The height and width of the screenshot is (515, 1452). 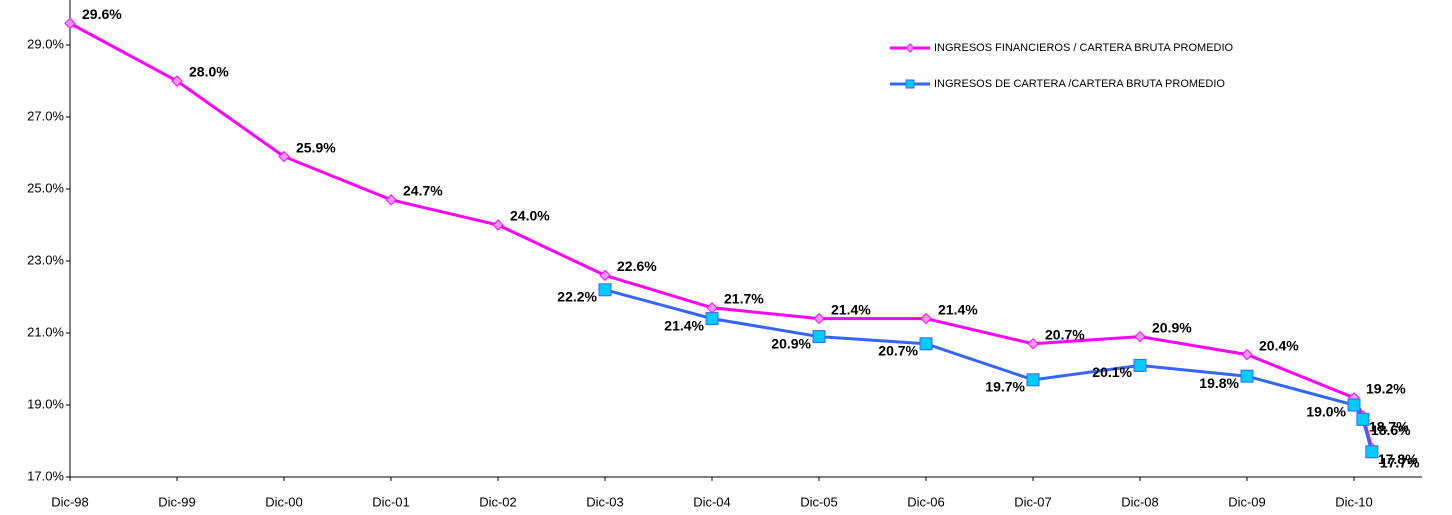 I want to click on data-label: 20.4%, so click(x=1279, y=345).